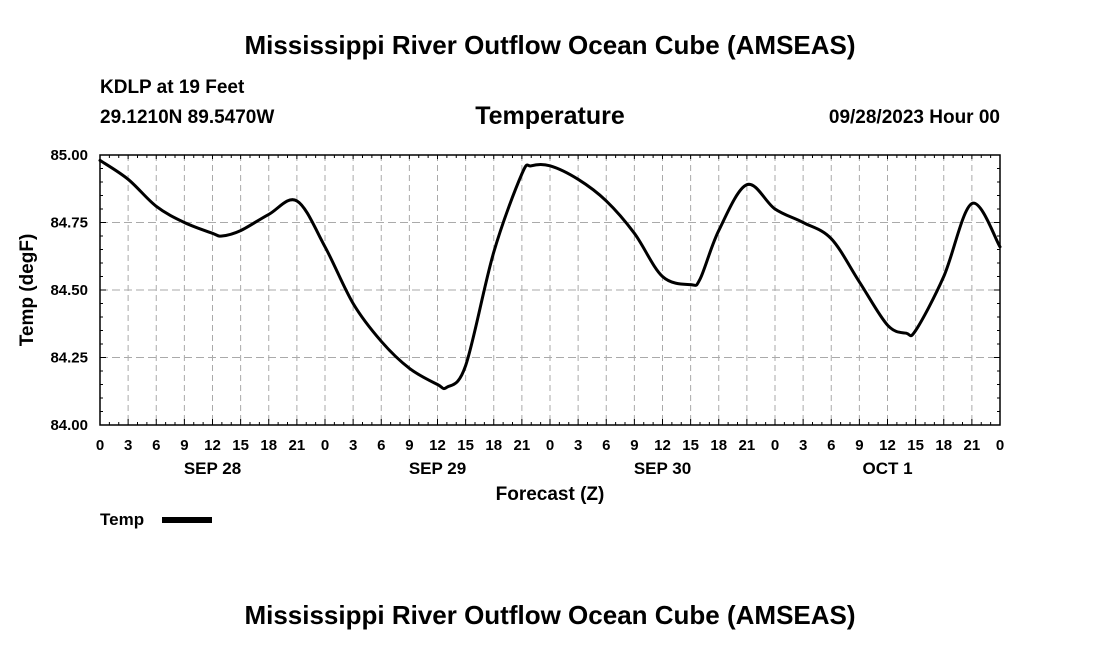 This screenshot has width=1100, height=650. What do you see at coordinates (69, 290) in the screenshot?
I see `y-tick-label: 84.50` at bounding box center [69, 290].